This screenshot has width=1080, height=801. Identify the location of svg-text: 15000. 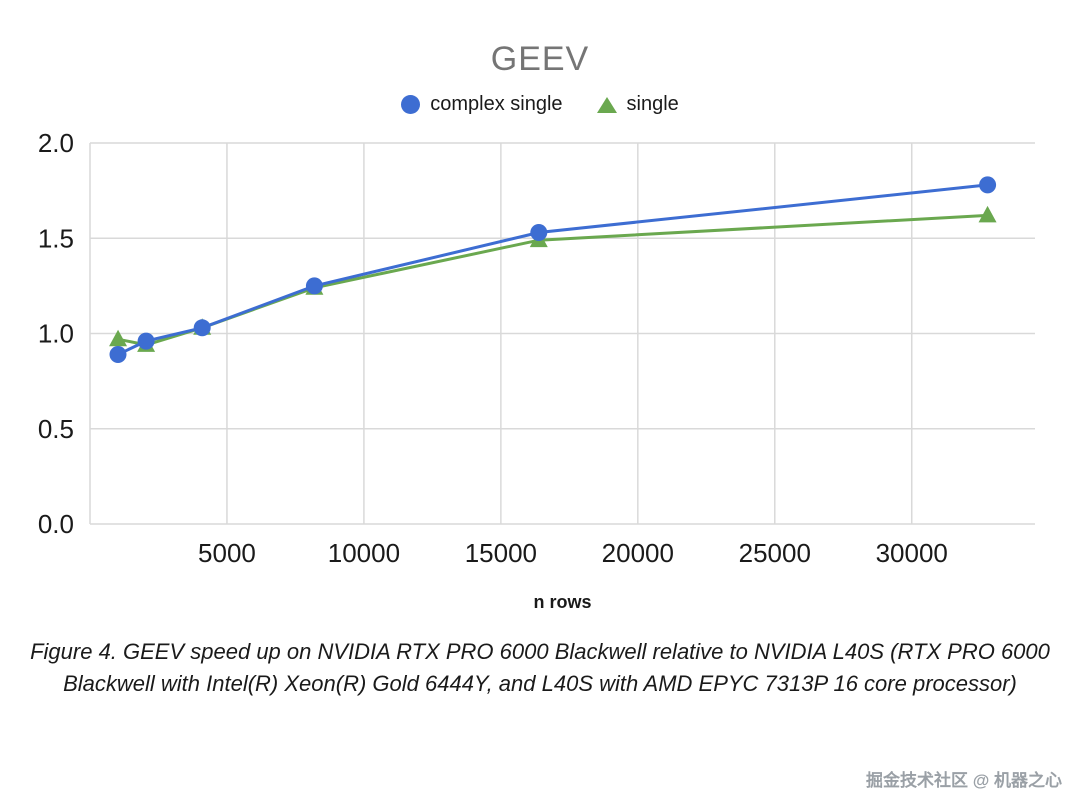
(501, 553).